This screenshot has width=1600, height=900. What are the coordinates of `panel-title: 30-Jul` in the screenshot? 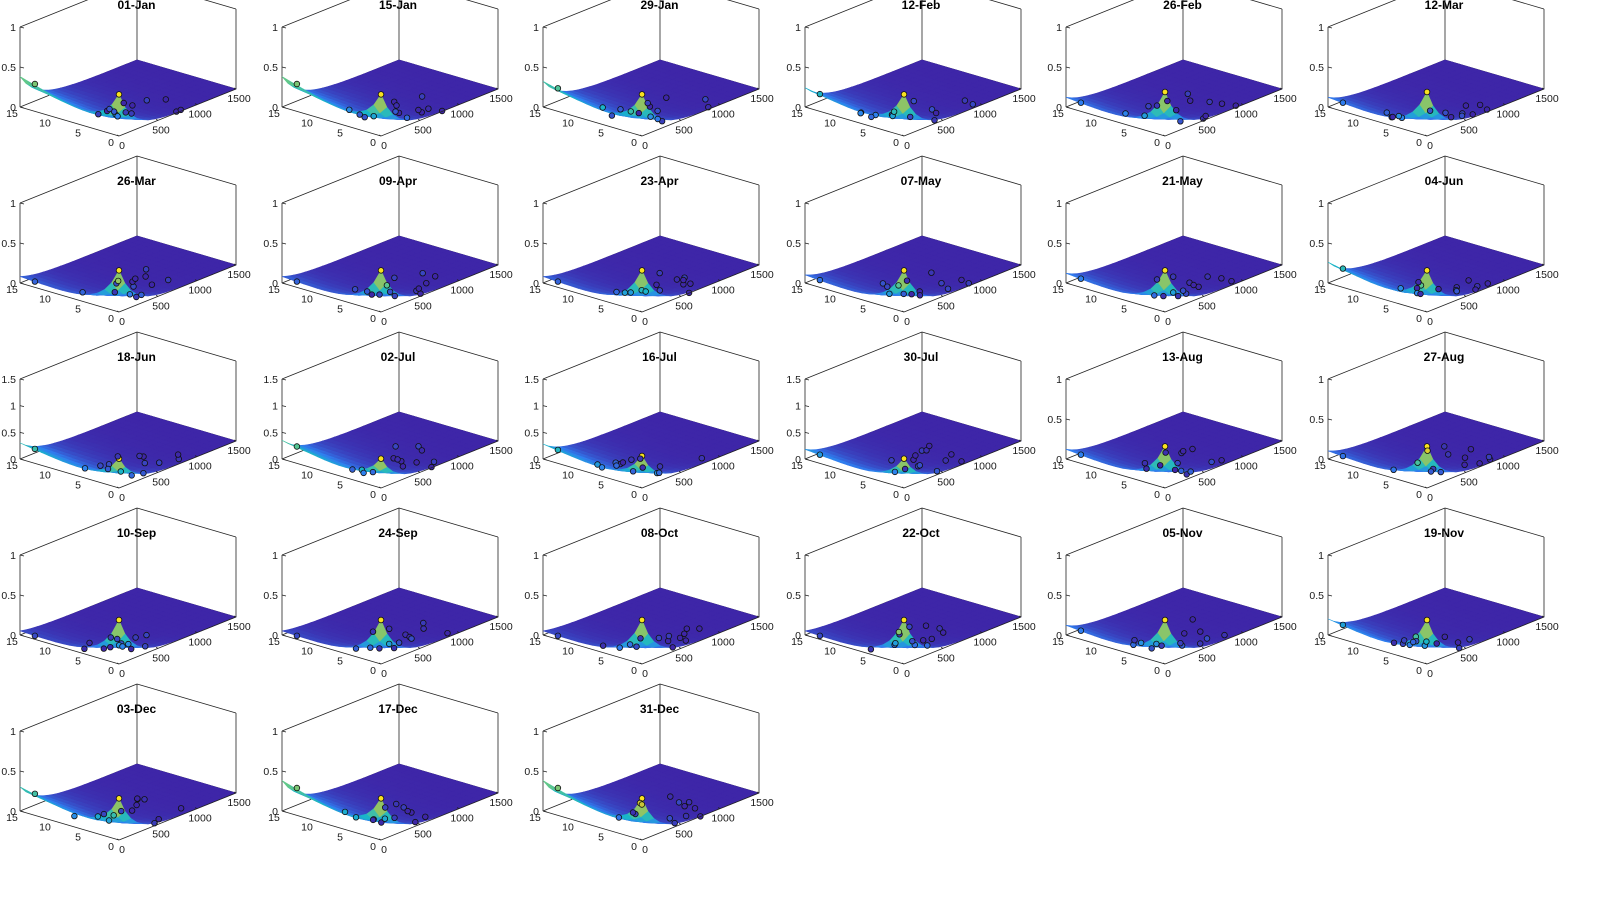 It's located at (921, 357).